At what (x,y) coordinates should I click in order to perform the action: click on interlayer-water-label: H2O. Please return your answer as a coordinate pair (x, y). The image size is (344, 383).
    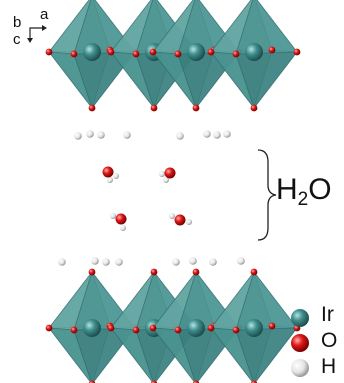
    Looking at the image, I should click on (304, 191).